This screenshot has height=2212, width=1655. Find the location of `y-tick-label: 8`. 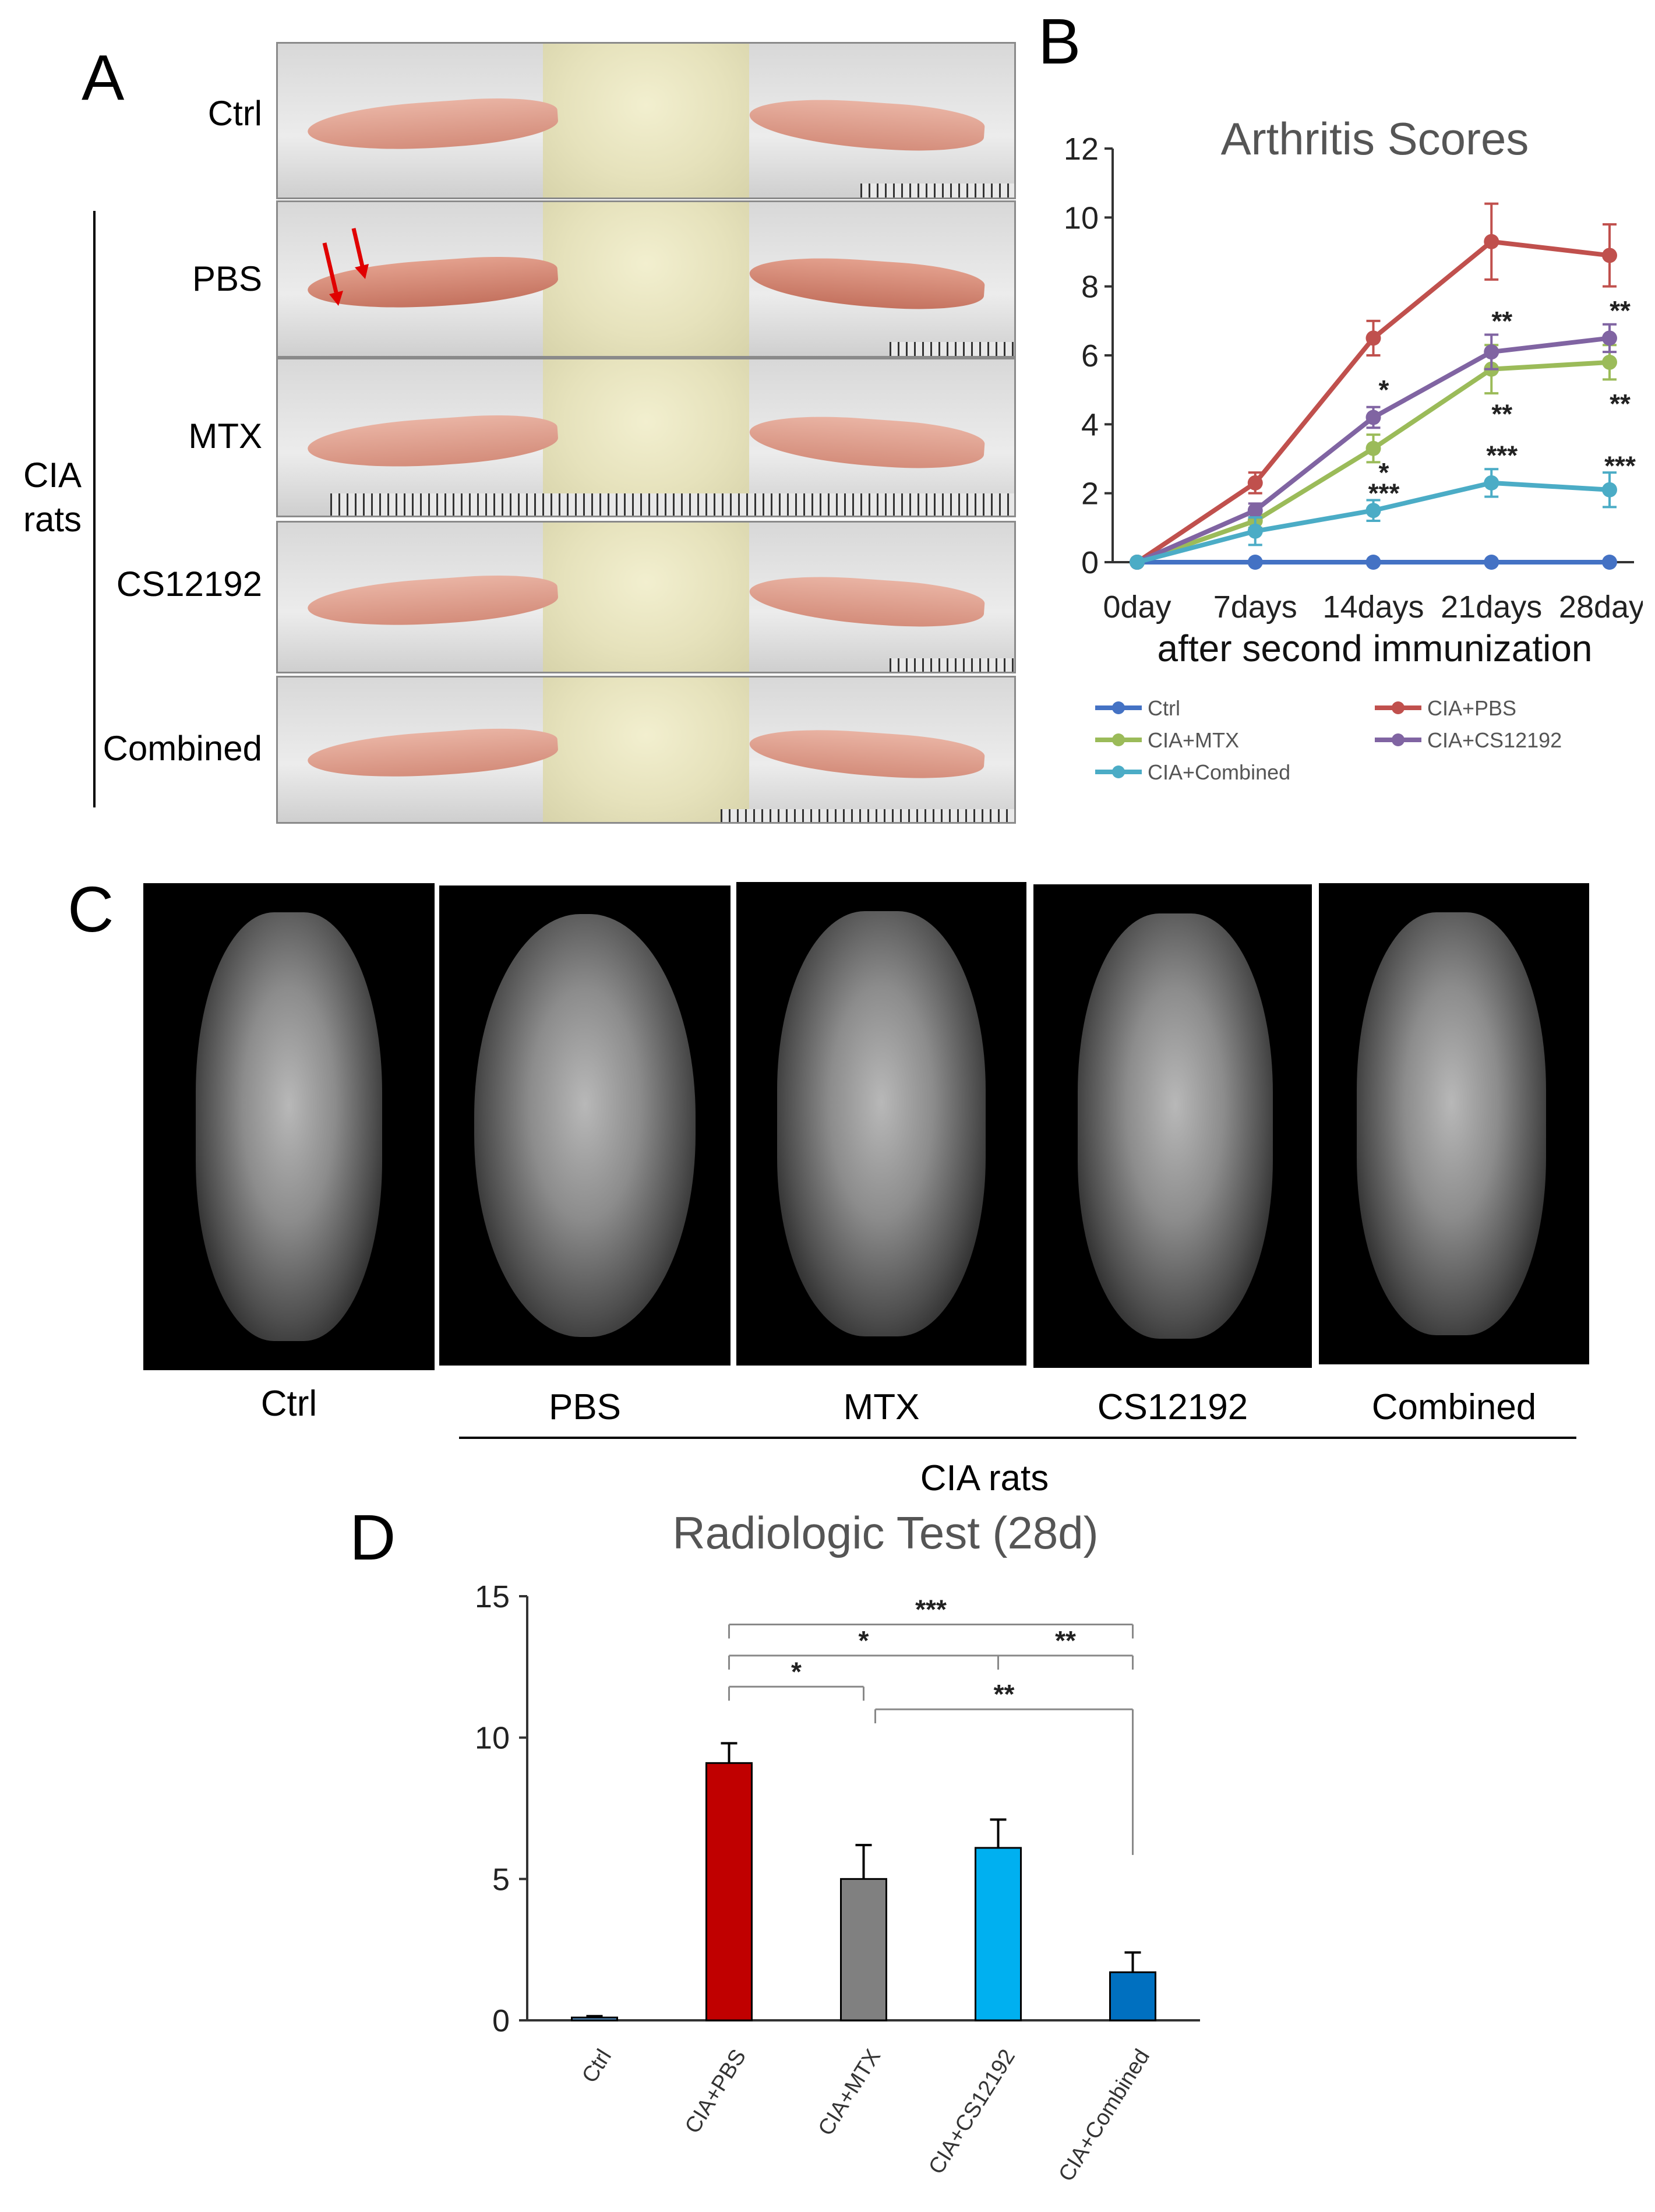

y-tick-label: 8 is located at coordinates (1090, 287).